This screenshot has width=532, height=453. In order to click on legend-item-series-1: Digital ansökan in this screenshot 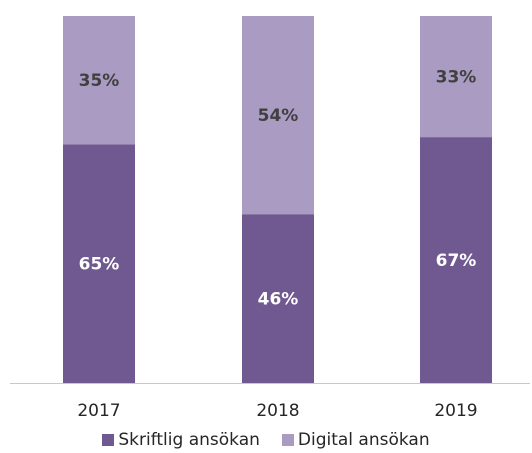, I will do `click(355, 440)`.